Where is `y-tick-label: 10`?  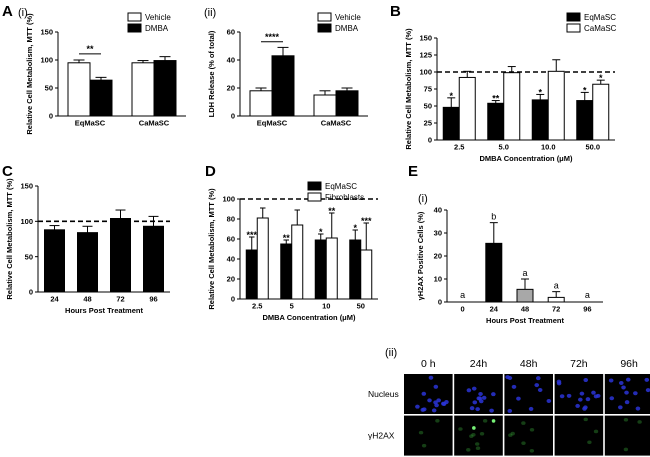 y-tick-label: 10 is located at coordinates (438, 279).